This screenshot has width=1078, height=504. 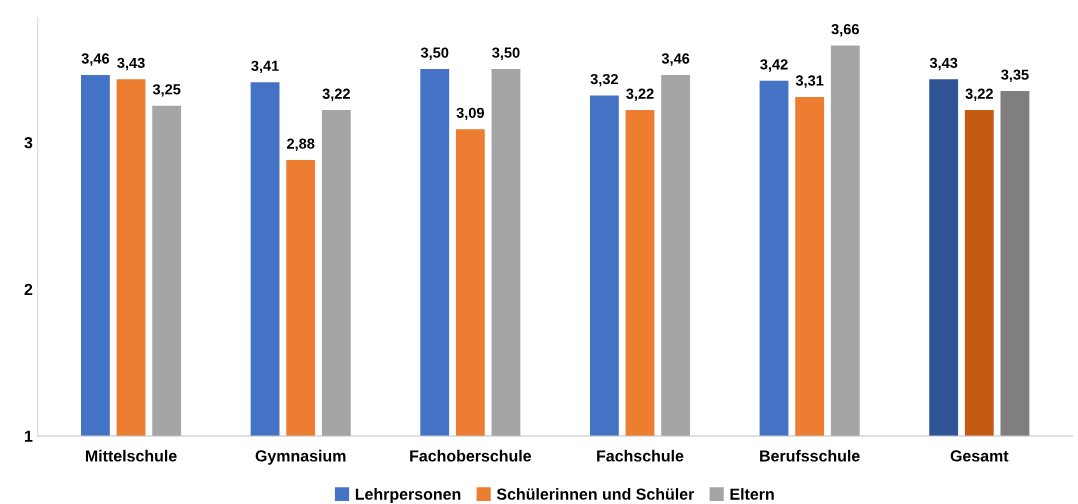 I want to click on legend-label: Eltern, so click(x=752, y=494).